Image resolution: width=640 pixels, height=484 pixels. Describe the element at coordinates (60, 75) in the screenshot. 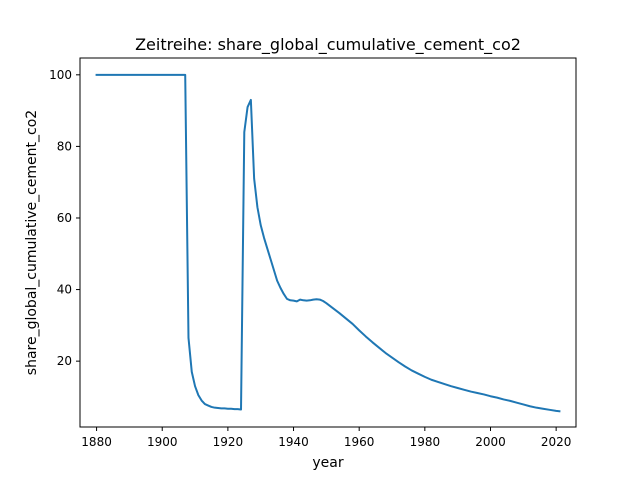

I see `y-tick-label: 100` at that location.